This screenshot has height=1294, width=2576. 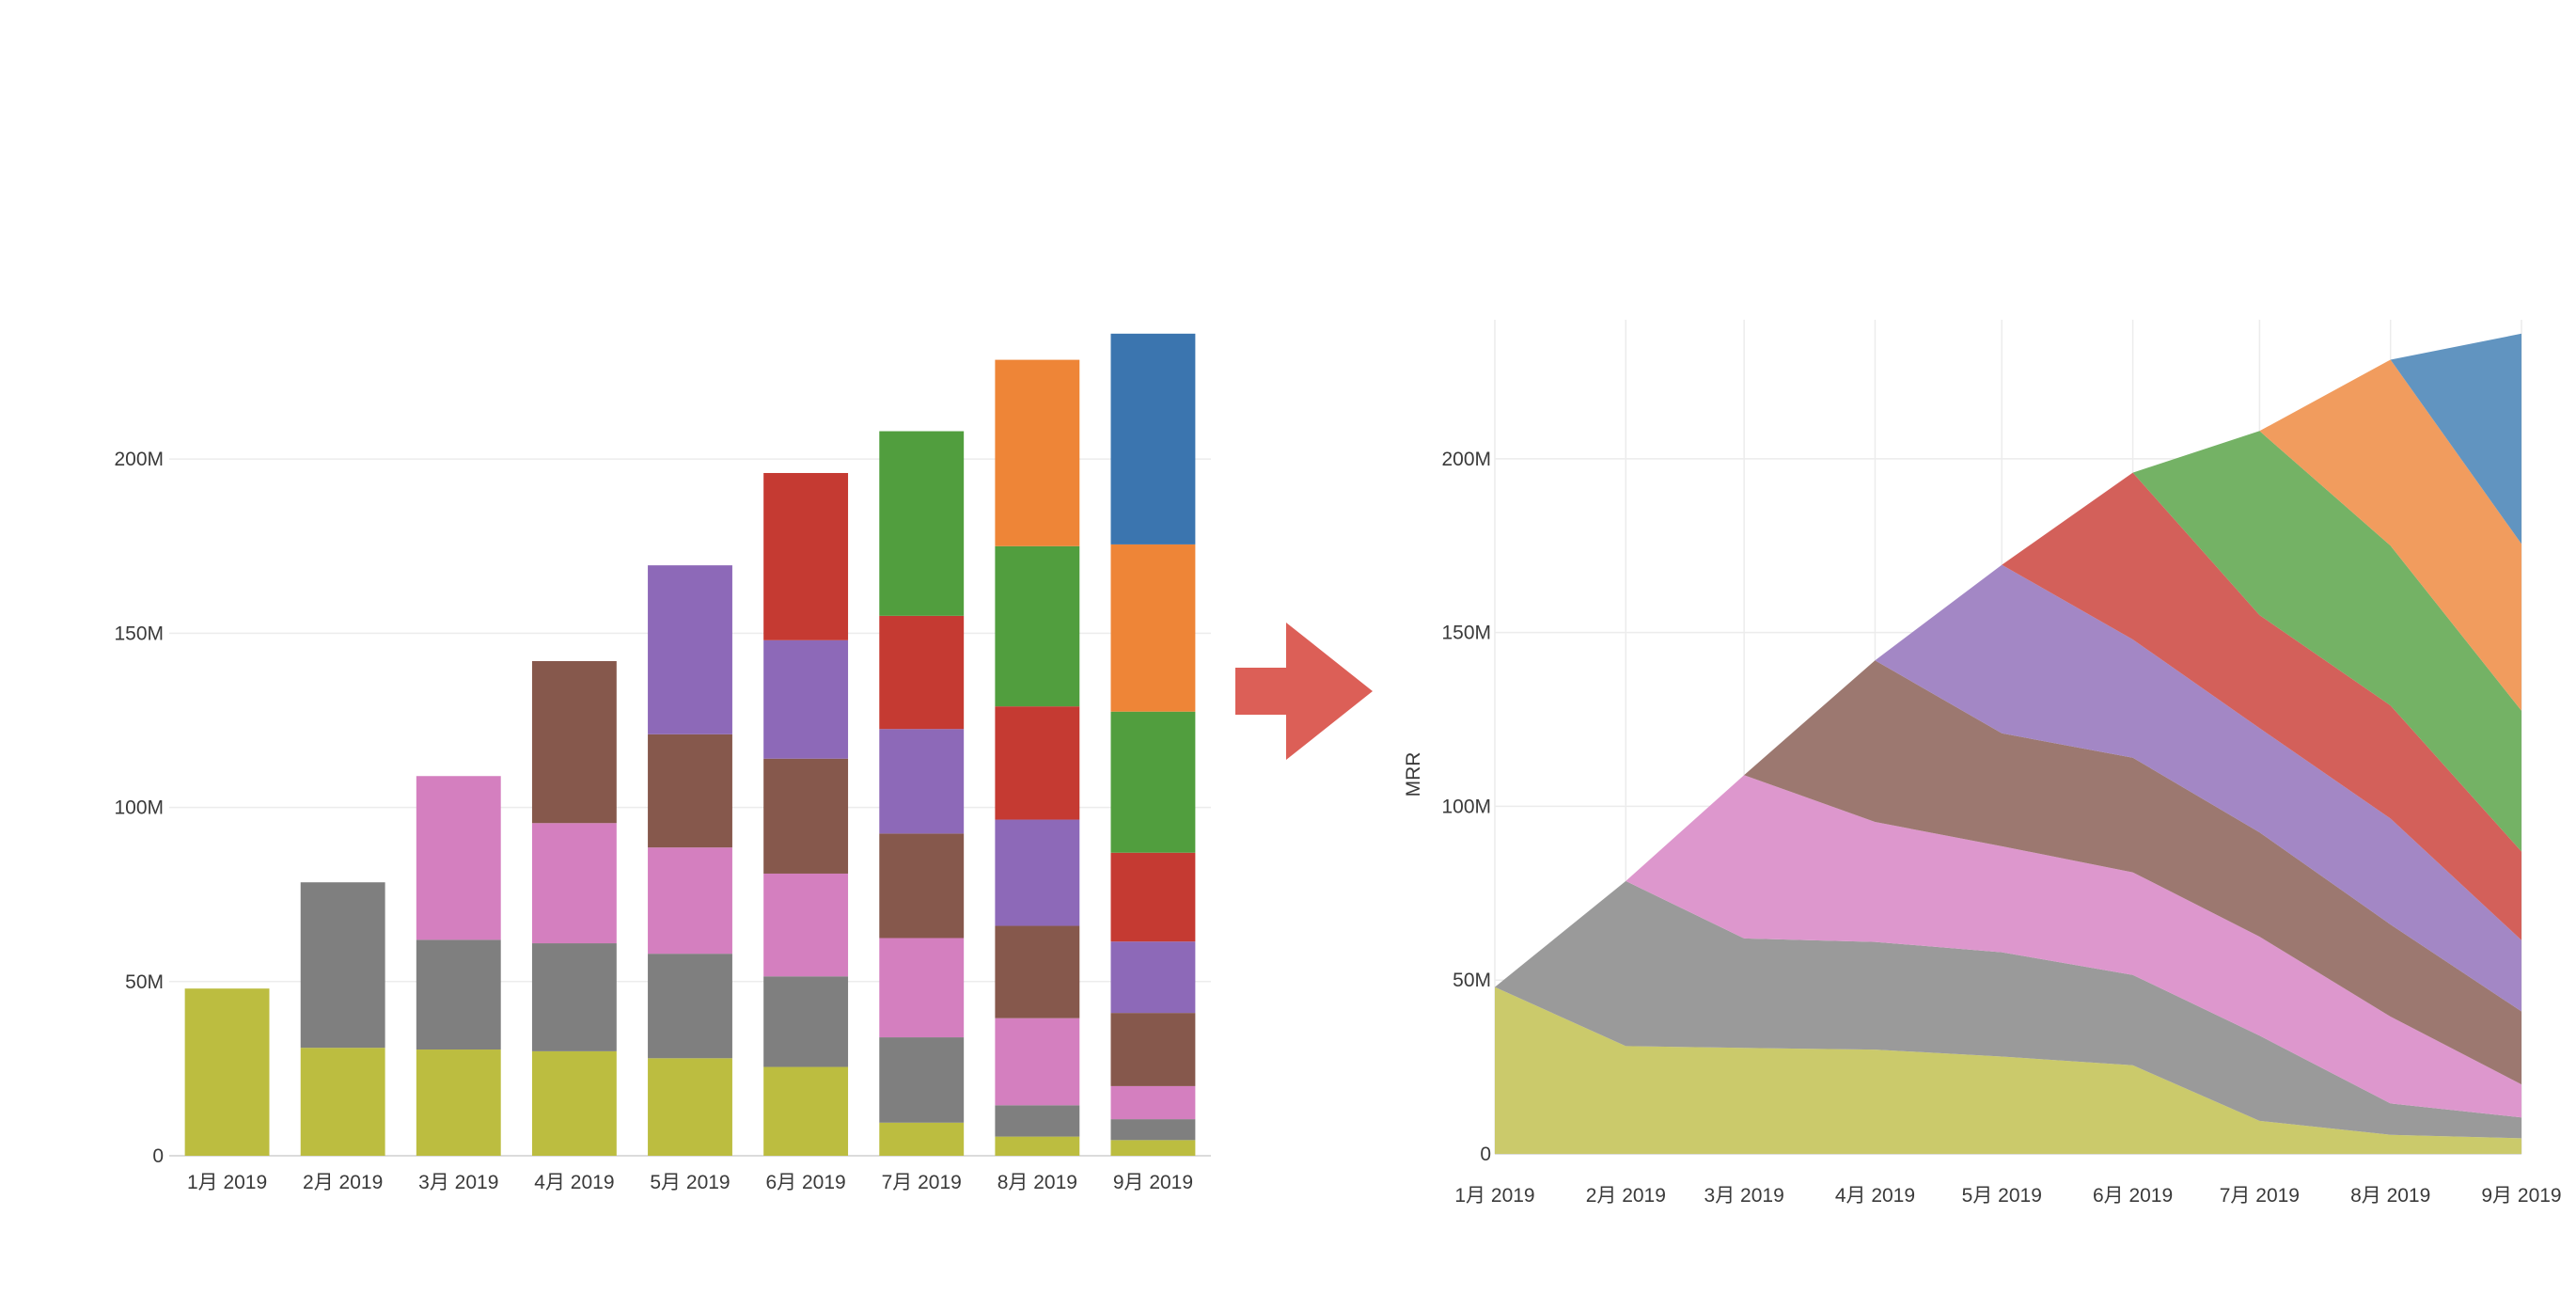 I want to click on arrow-shape, so click(x=1304, y=691).